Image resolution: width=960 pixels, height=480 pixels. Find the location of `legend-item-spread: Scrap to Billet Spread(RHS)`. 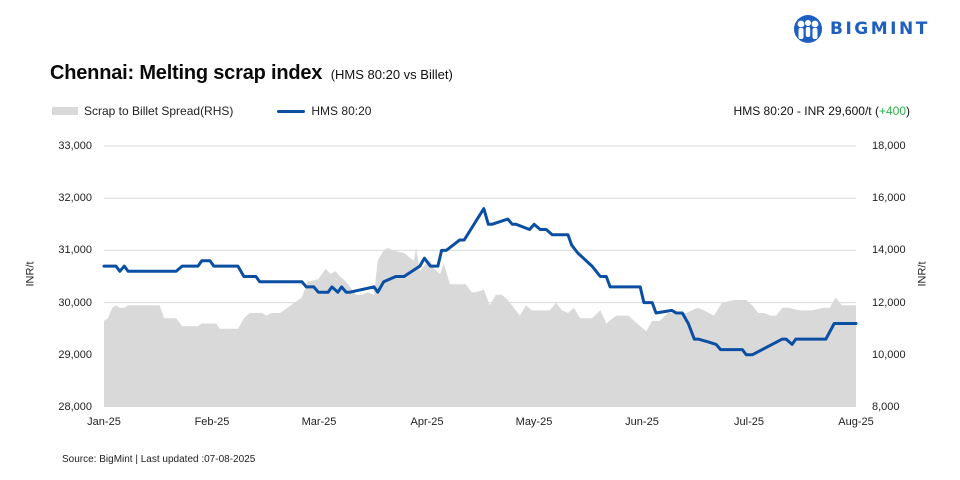

legend-item-spread: Scrap to Billet Spread(RHS) is located at coordinates (142, 111).